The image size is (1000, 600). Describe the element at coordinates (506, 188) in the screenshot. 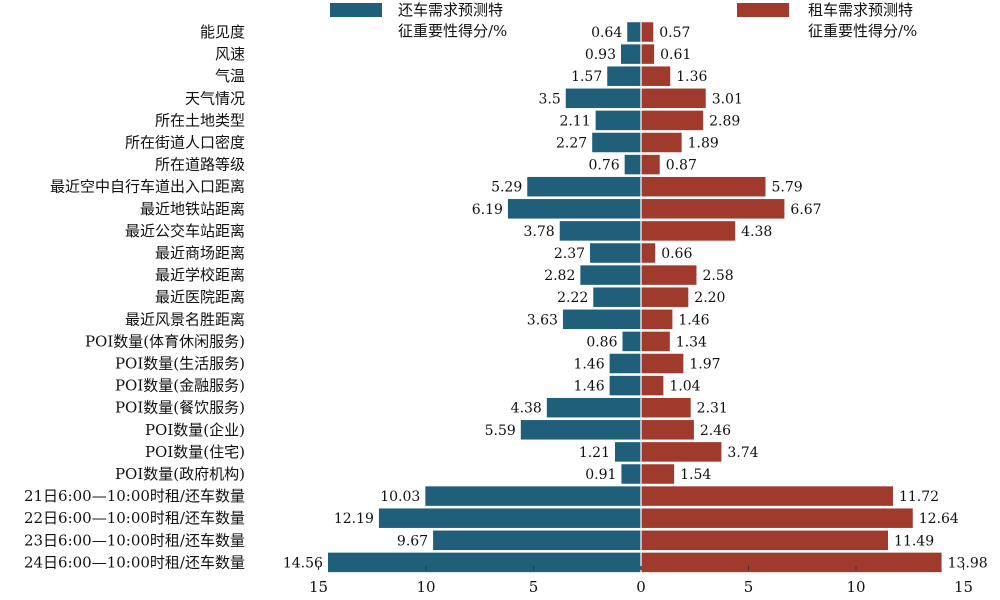

I see `value-label-return-8: 5.29` at that location.